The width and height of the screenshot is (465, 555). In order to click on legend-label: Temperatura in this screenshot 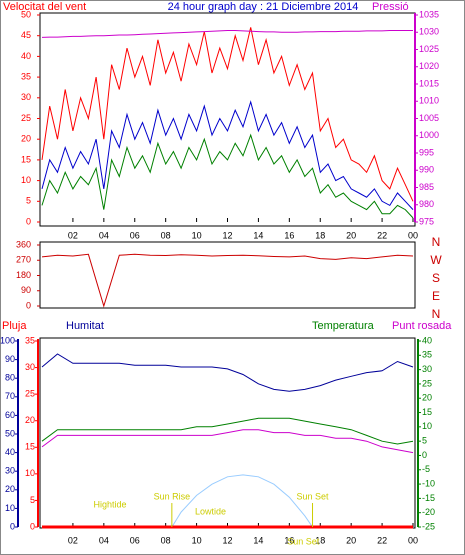, I will do `click(343, 326)`.